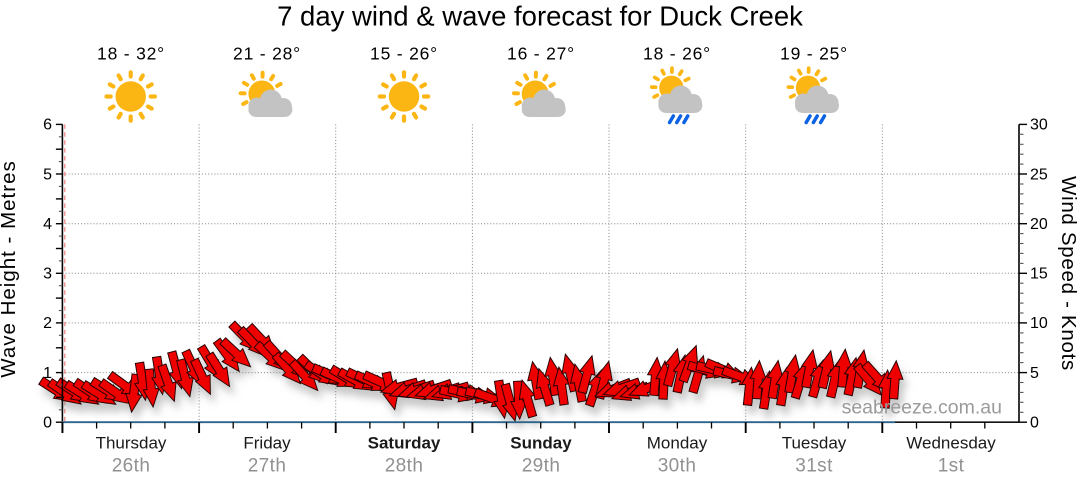  Describe the element at coordinates (922, 408) in the screenshot. I see `svg-text: seabreeze.com.au` at that location.